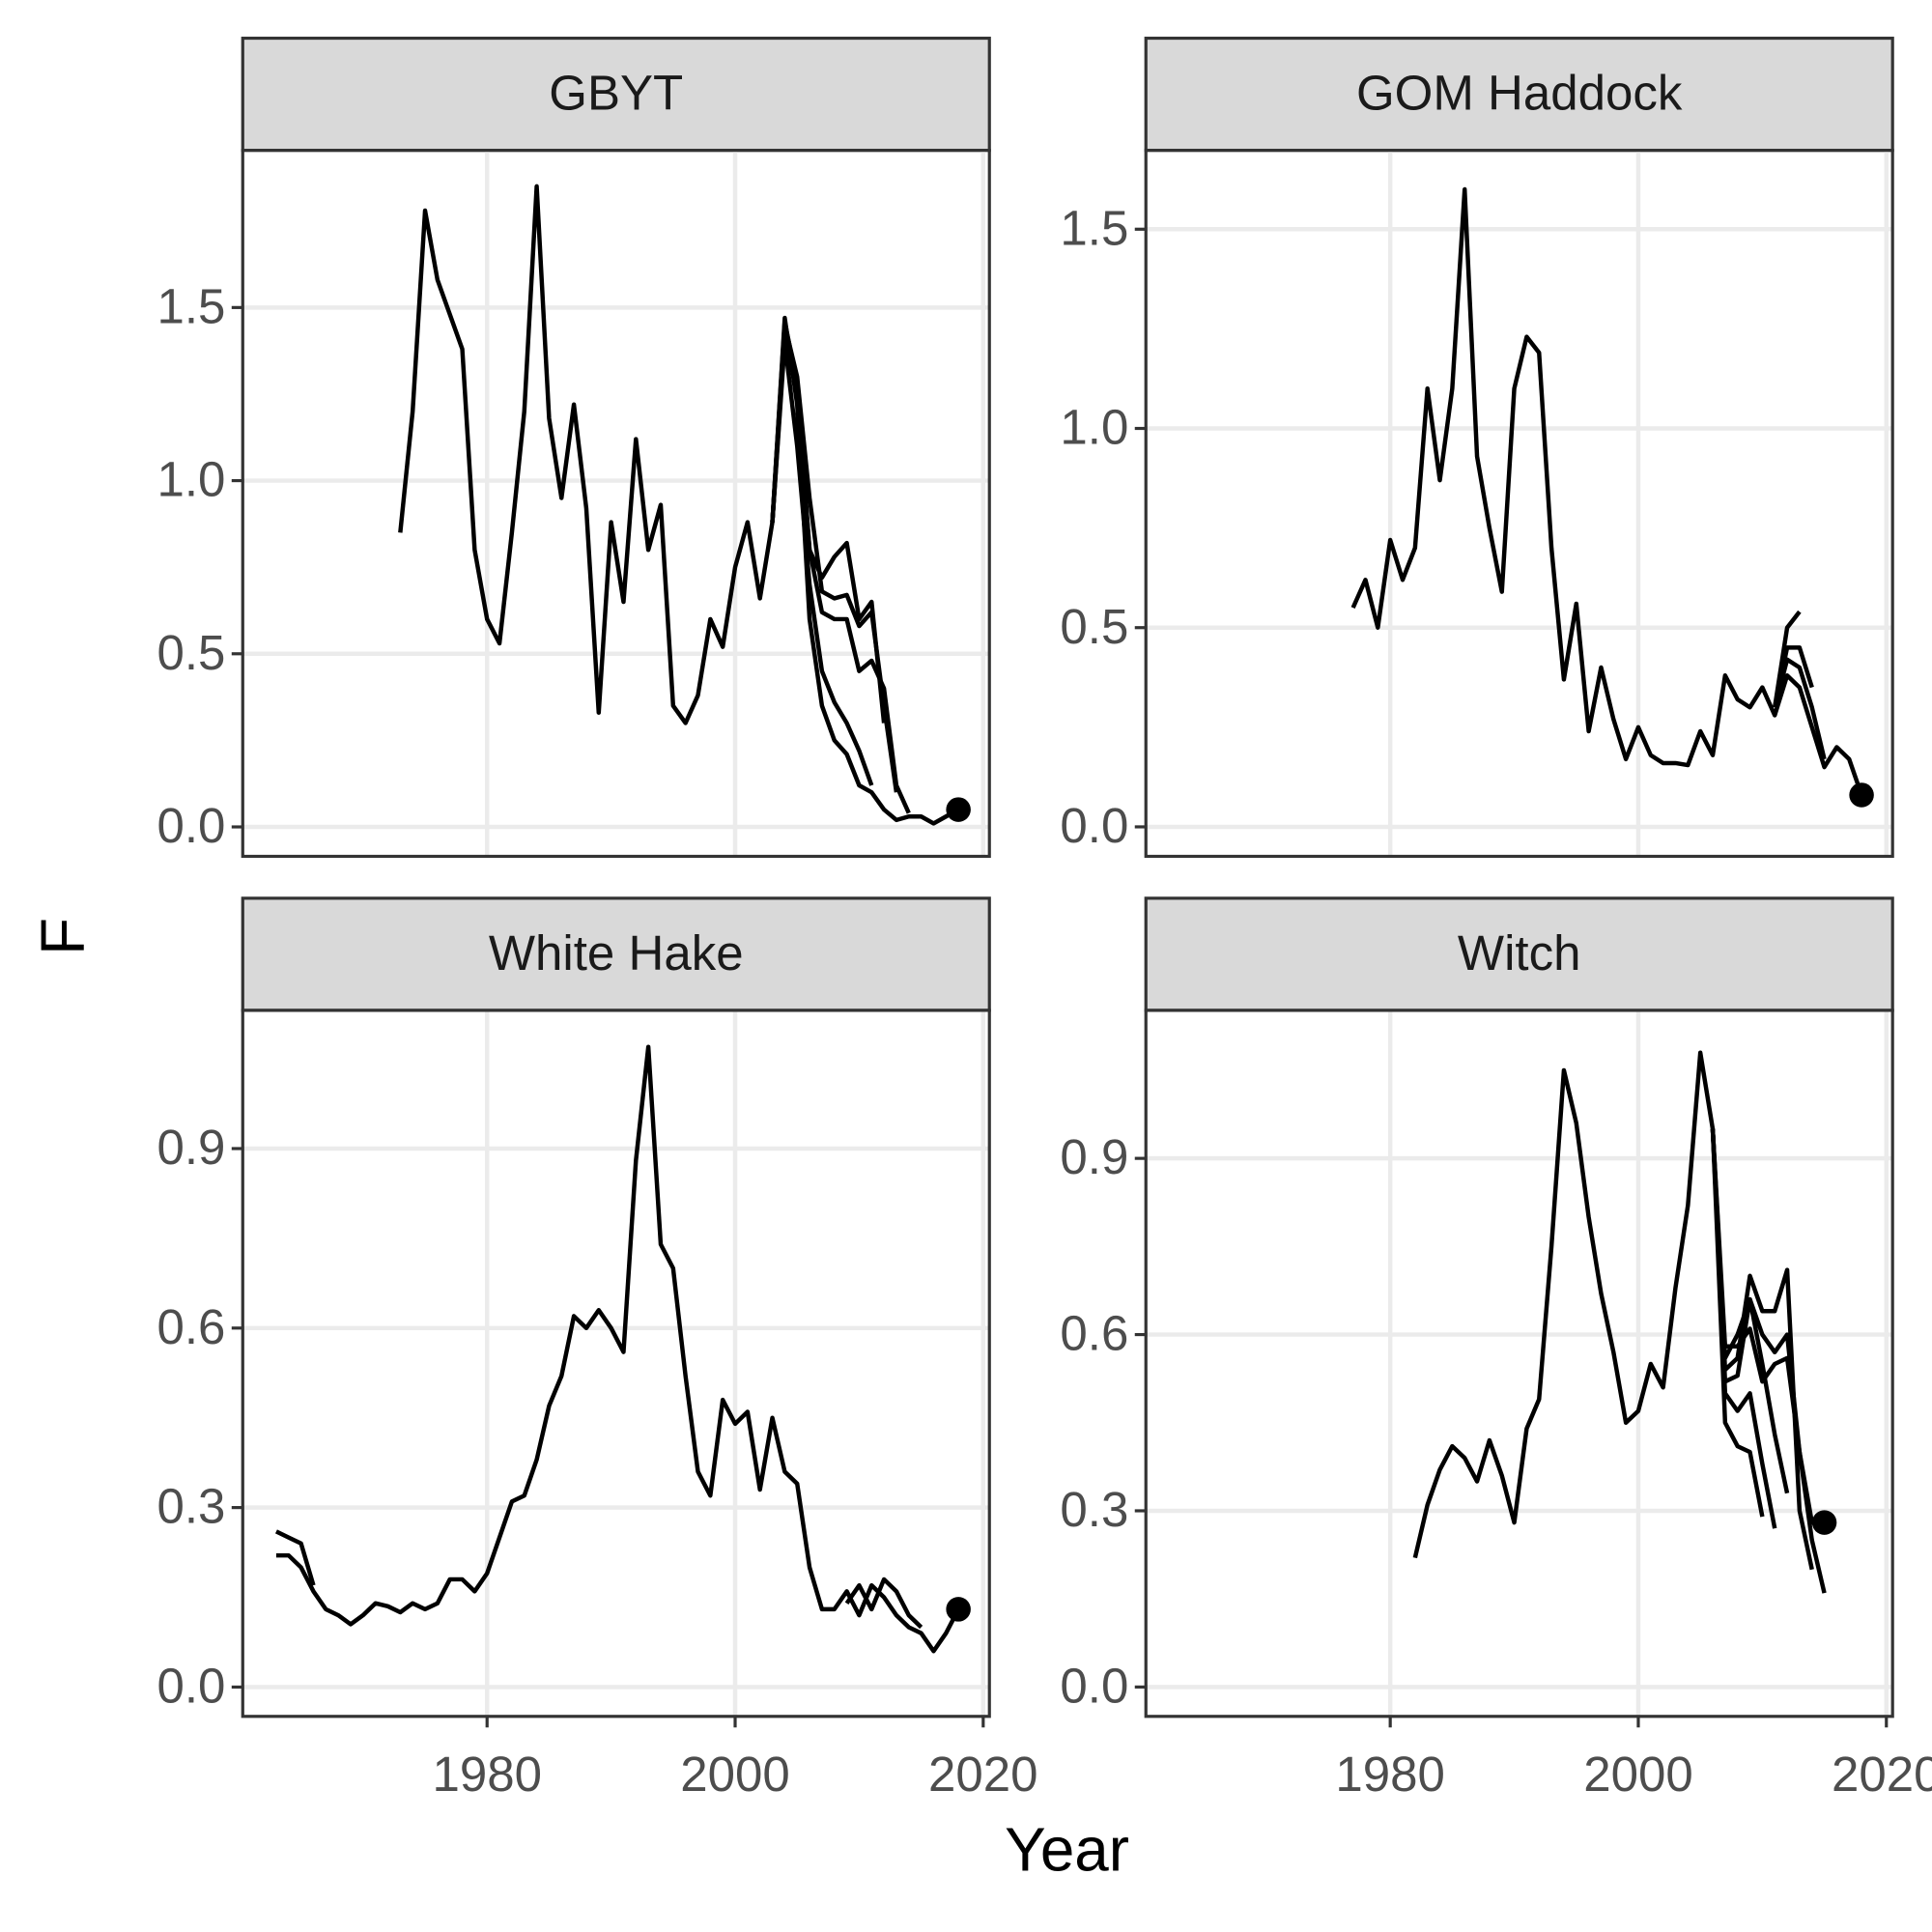  Describe the element at coordinates (63, 936) in the screenshot. I see `y-axis-title: F` at that location.